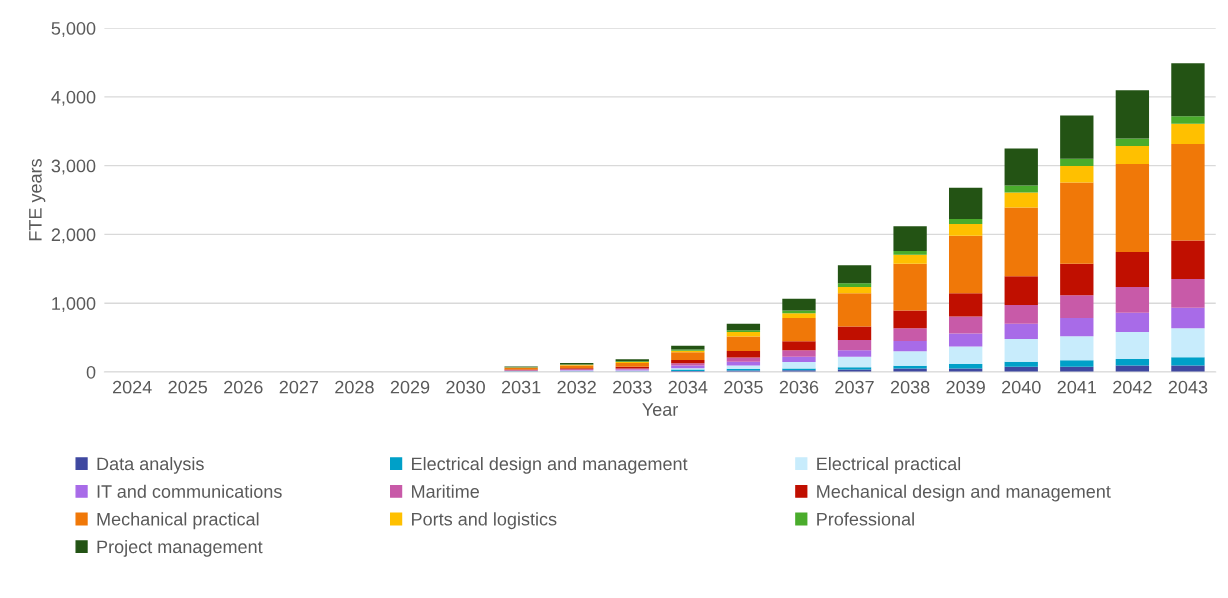 This screenshot has width=1228, height=598. What do you see at coordinates (1021, 387) in the screenshot?
I see `x-tick-label: 2040` at bounding box center [1021, 387].